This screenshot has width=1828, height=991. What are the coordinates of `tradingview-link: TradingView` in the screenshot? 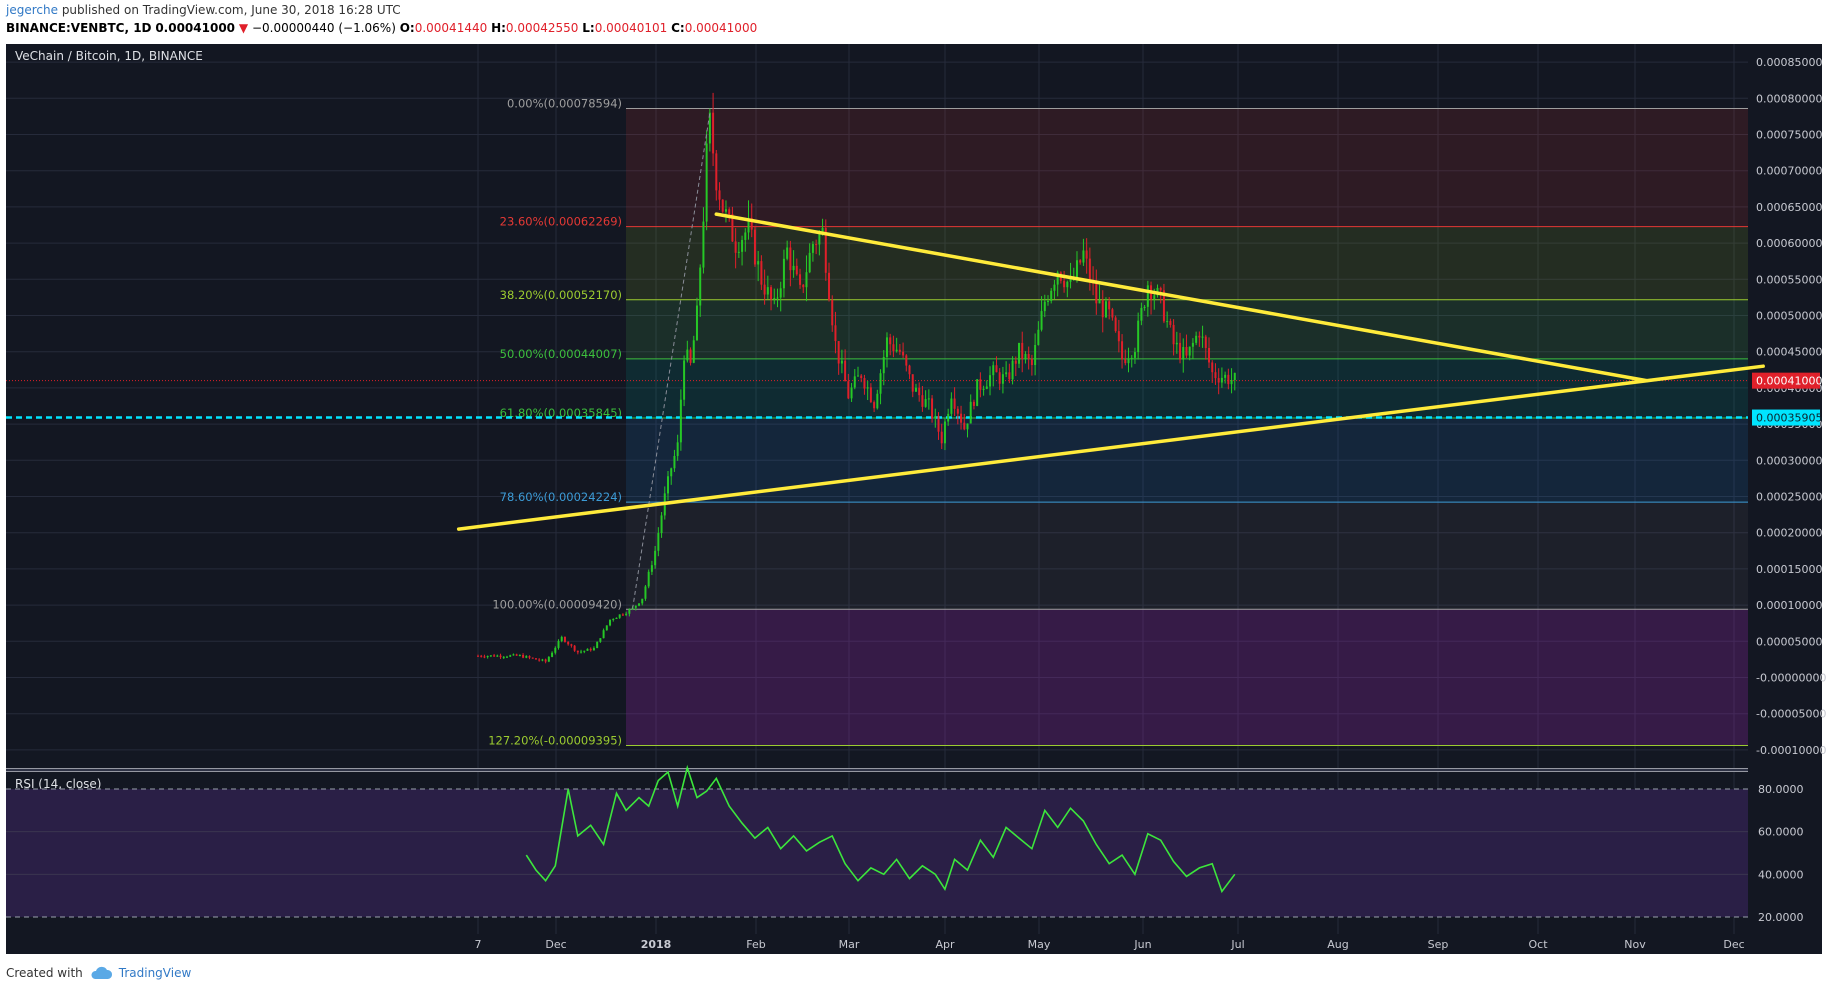 It's located at (155, 973).